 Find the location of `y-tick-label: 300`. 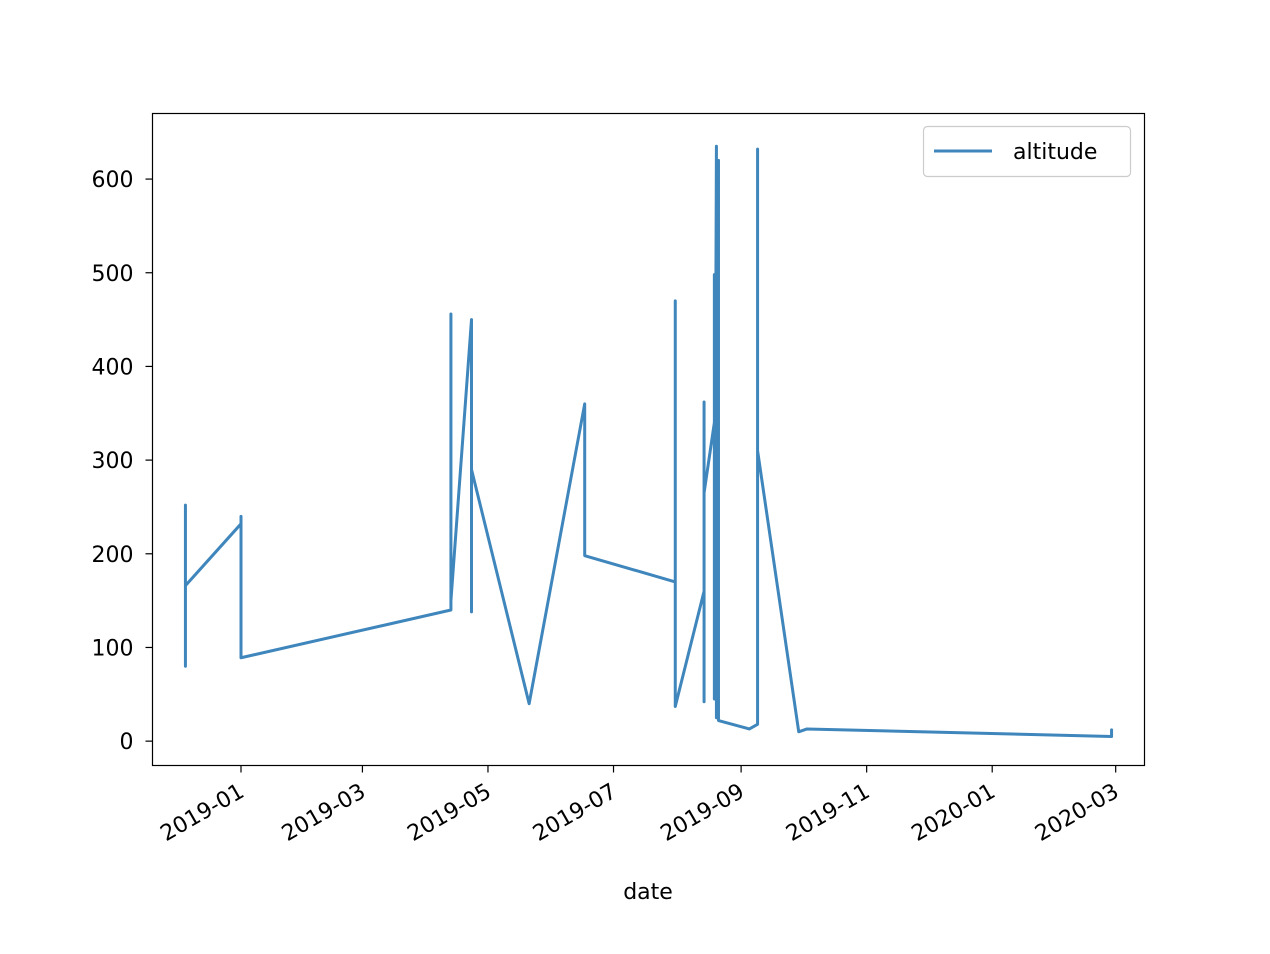

y-tick-label: 300 is located at coordinates (113, 461).